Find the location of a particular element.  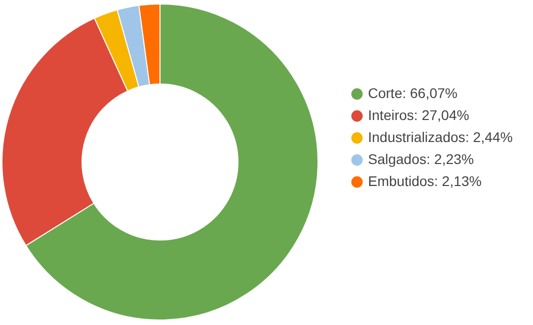

legend-label: Inteiros: 27,04% is located at coordinates (419, 115).